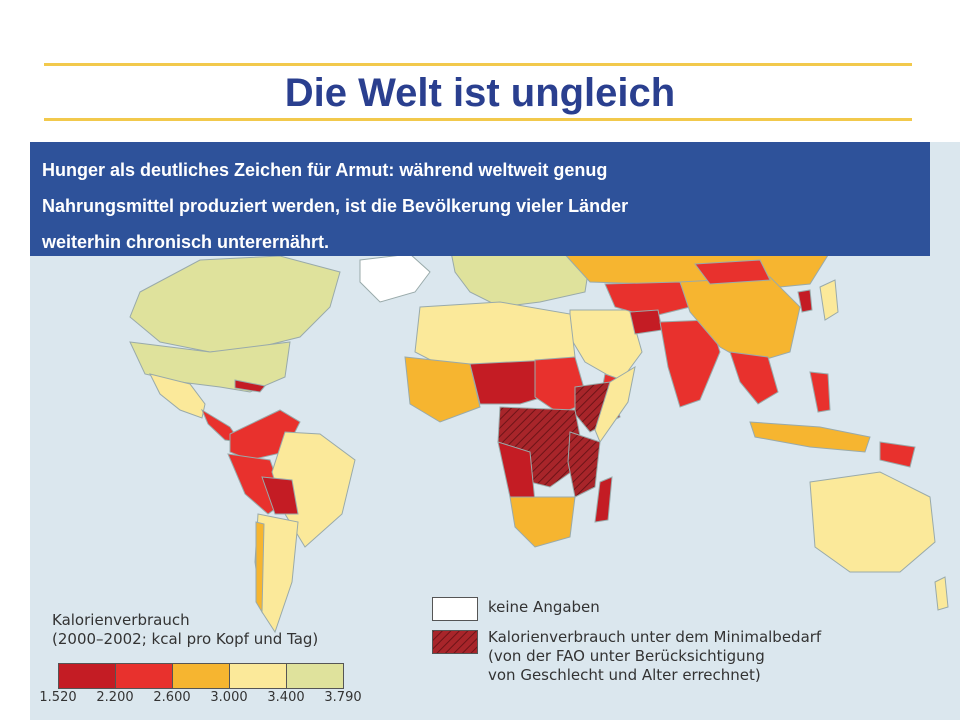 The width and height of the screenshot is (960, 720). I want to click on legend-ticks: 1.520 2.200 2.600 3.000 3.400 3.790, so click(480, 700).